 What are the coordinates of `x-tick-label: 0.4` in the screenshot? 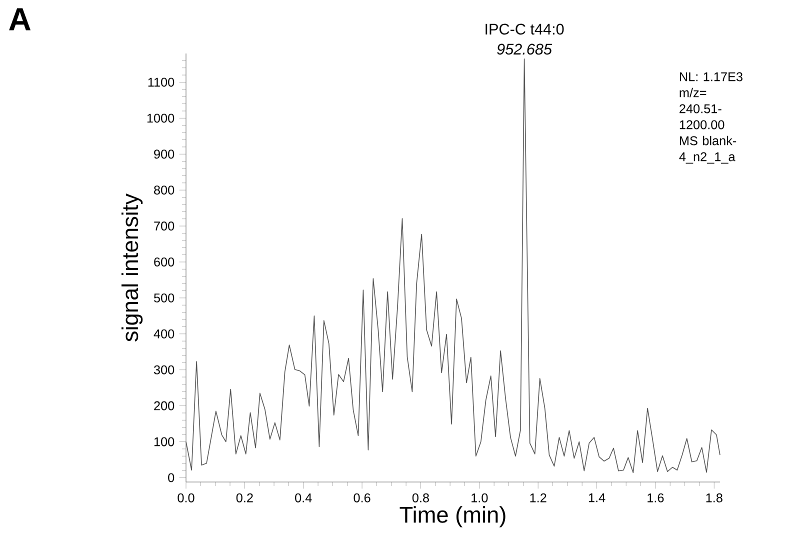 It's located at (303, 497).